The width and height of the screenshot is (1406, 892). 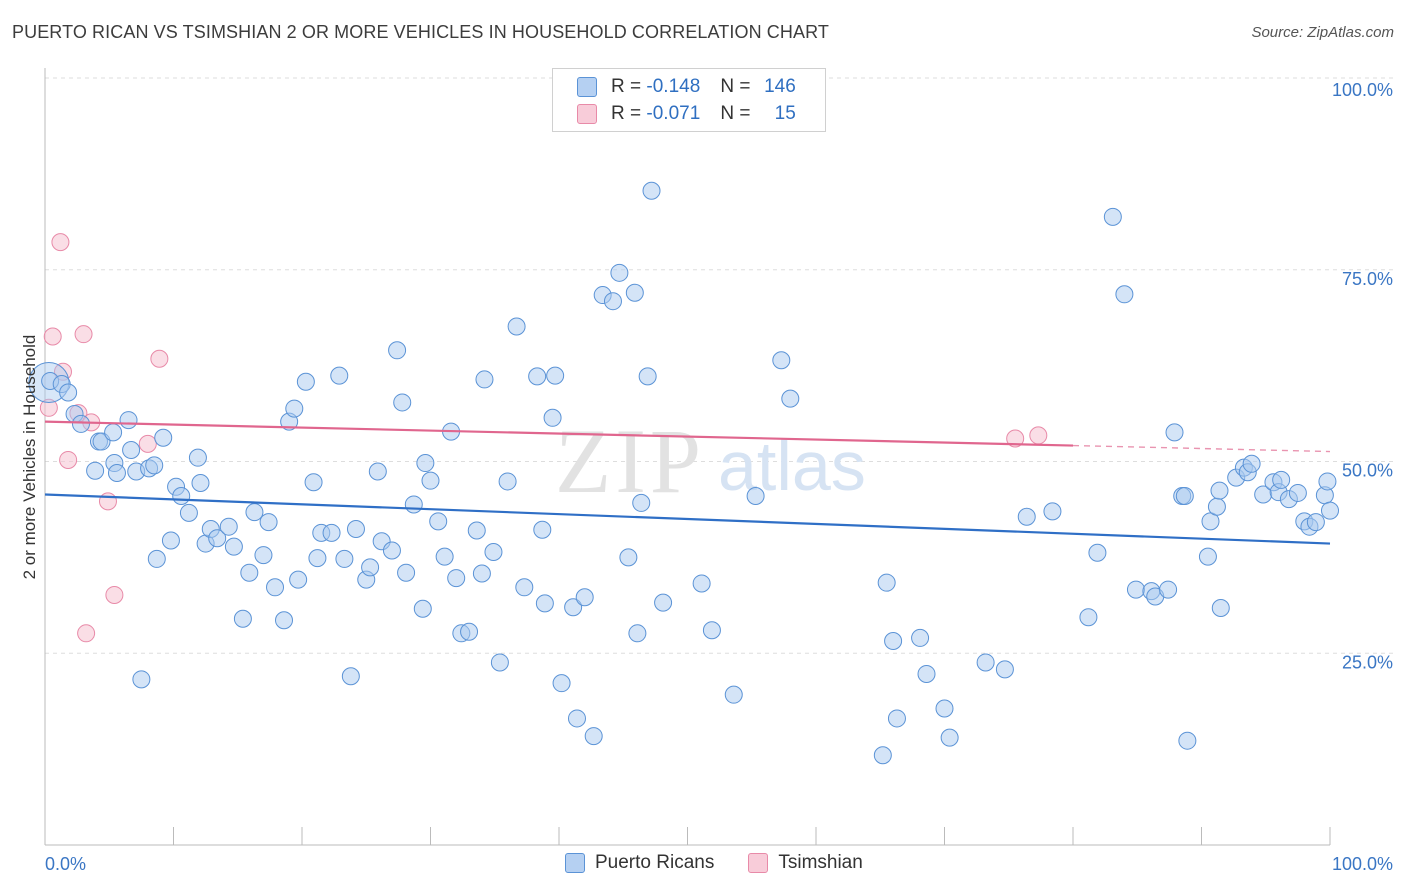 What do you see at coordinates (673, 86) in the screenshot?
I see `legend-r-value: -0.148` at bounding box center [673, 86].